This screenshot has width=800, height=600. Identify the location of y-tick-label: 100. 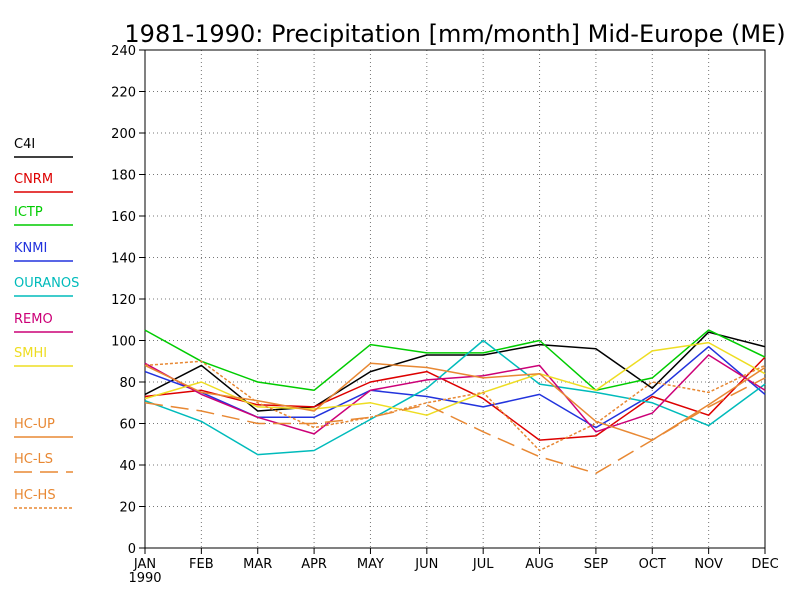
(123, 342).